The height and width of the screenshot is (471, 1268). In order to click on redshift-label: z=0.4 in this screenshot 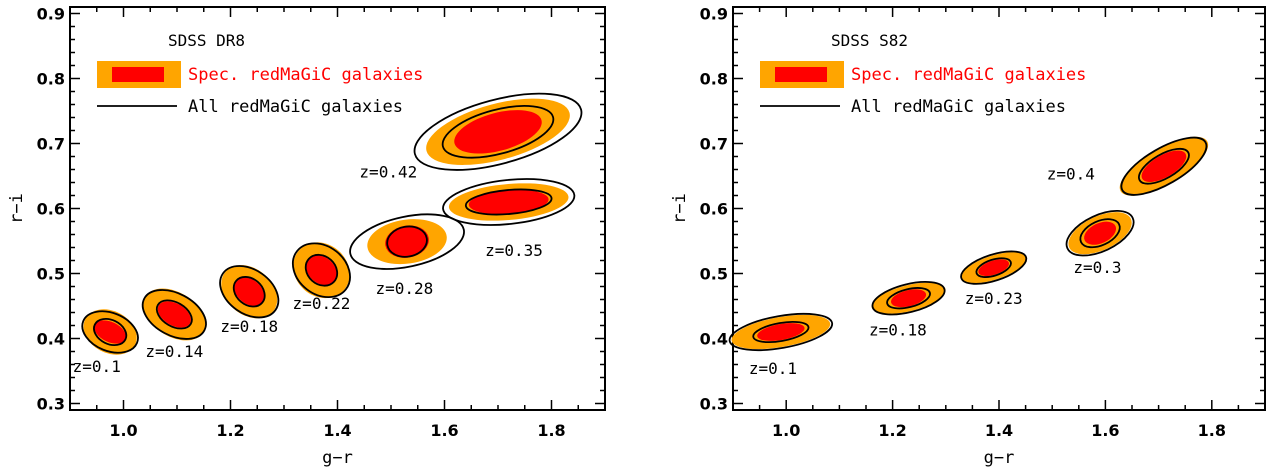, I will do `click(1071, 173)`.